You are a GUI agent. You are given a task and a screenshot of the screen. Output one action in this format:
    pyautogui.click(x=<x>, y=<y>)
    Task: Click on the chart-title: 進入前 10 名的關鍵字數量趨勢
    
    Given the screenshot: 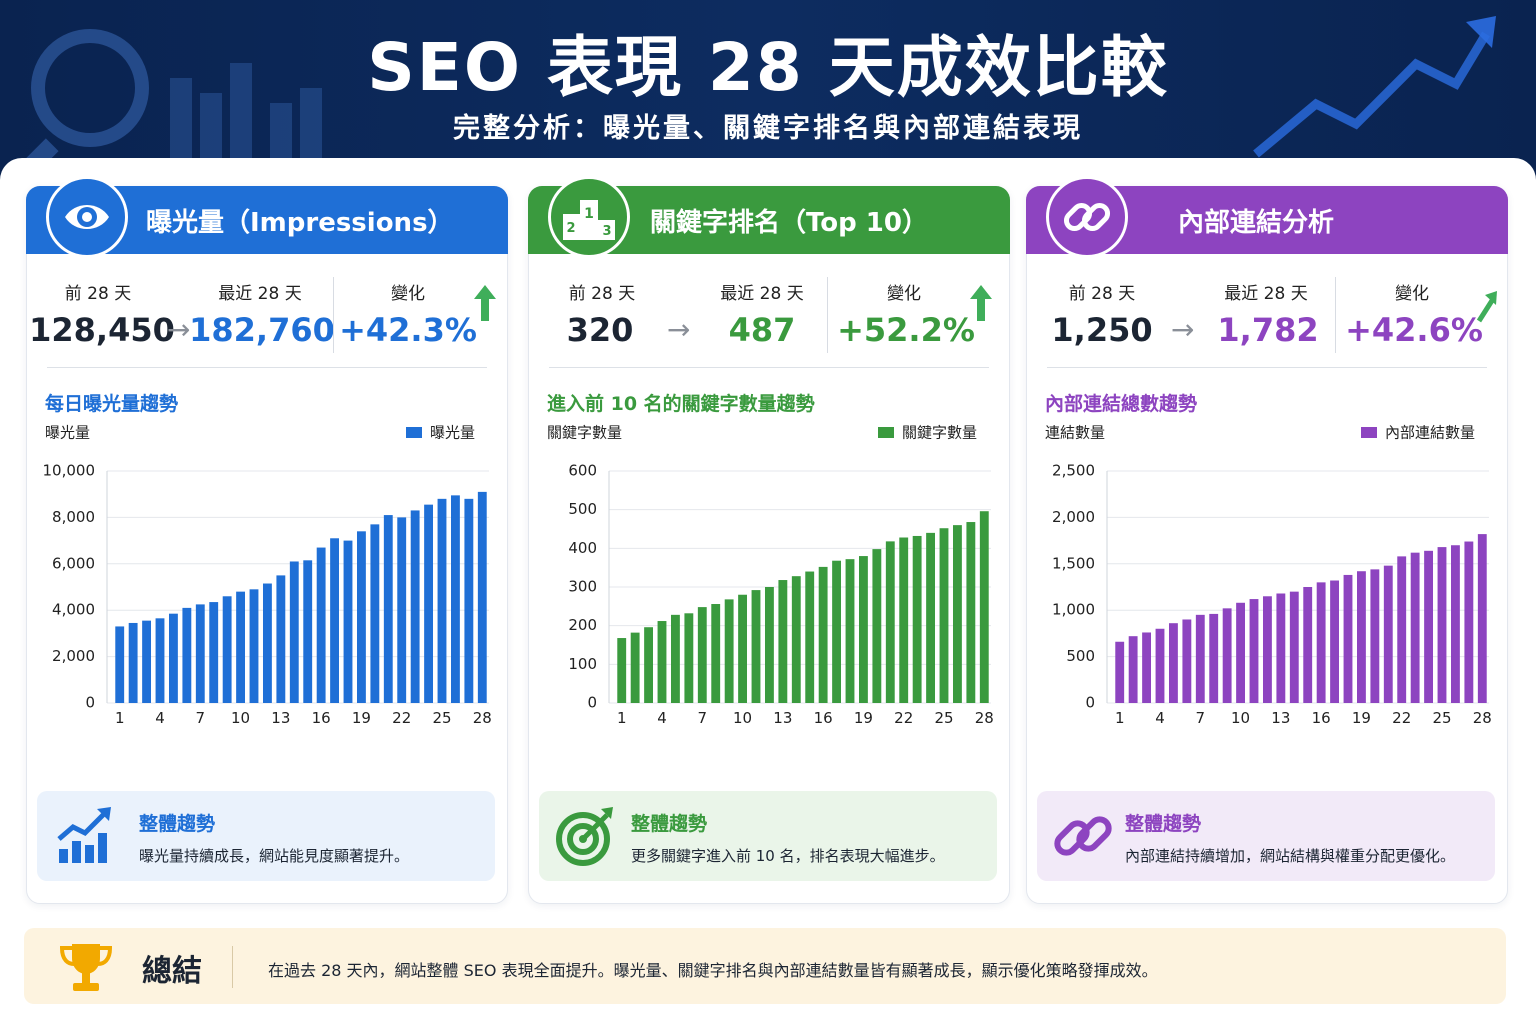 What is the action you would take?
    pyautogui.click(x=681, y=404)
    